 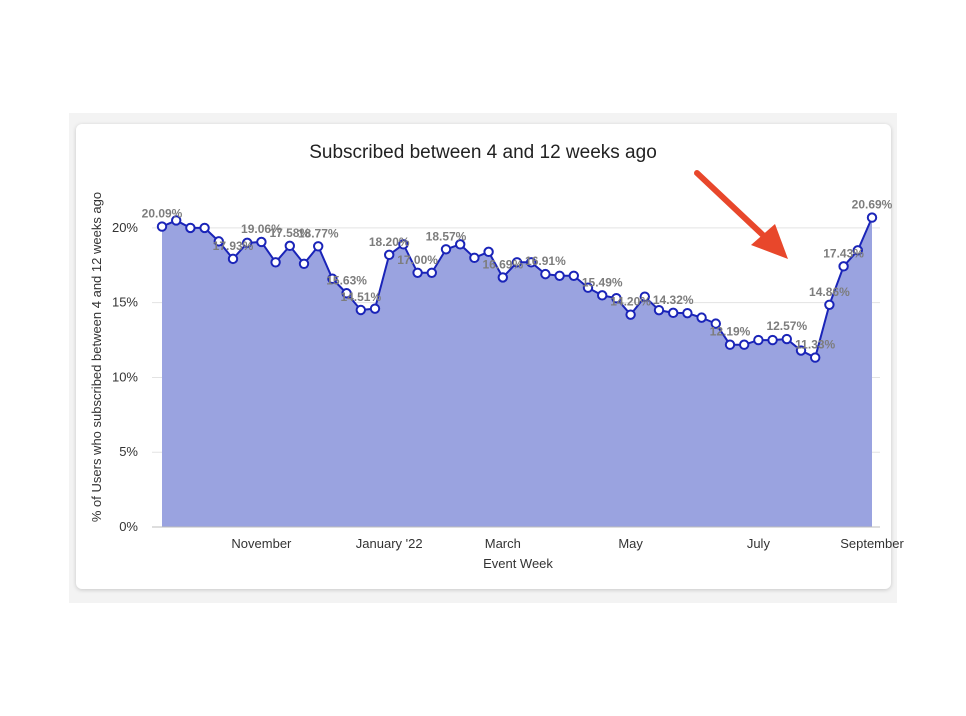 What do you see at coordinates (389, 242) in the screenshot?
I see `data-label: 18.20%` at bounding box center [389, 242].